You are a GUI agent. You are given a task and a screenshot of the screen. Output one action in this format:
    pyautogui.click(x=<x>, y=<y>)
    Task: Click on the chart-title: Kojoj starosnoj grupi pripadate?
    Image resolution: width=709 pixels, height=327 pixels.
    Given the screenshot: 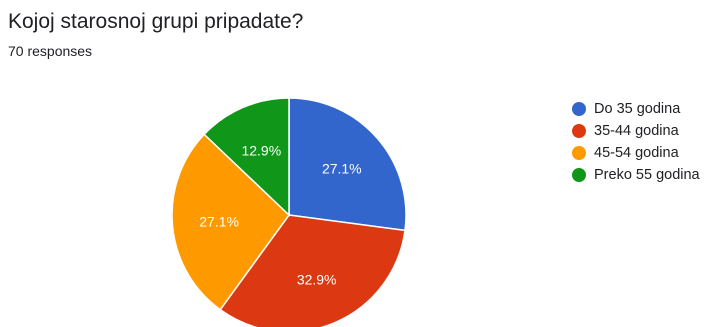 What is the action you would take?
    pyautogui.click(x=156, y=21)
    